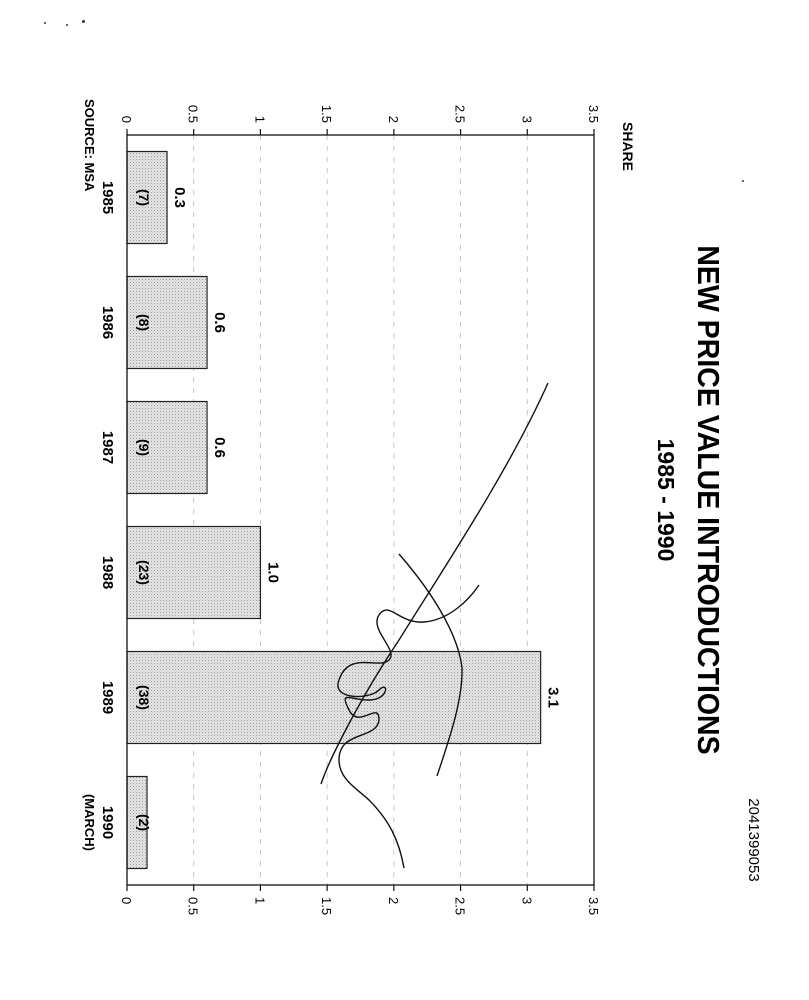 The image size is (809, 1000). Describe the element at coordinates (393, 900) in the screenshot. I see `y-tick-label-right: 2` at that location.